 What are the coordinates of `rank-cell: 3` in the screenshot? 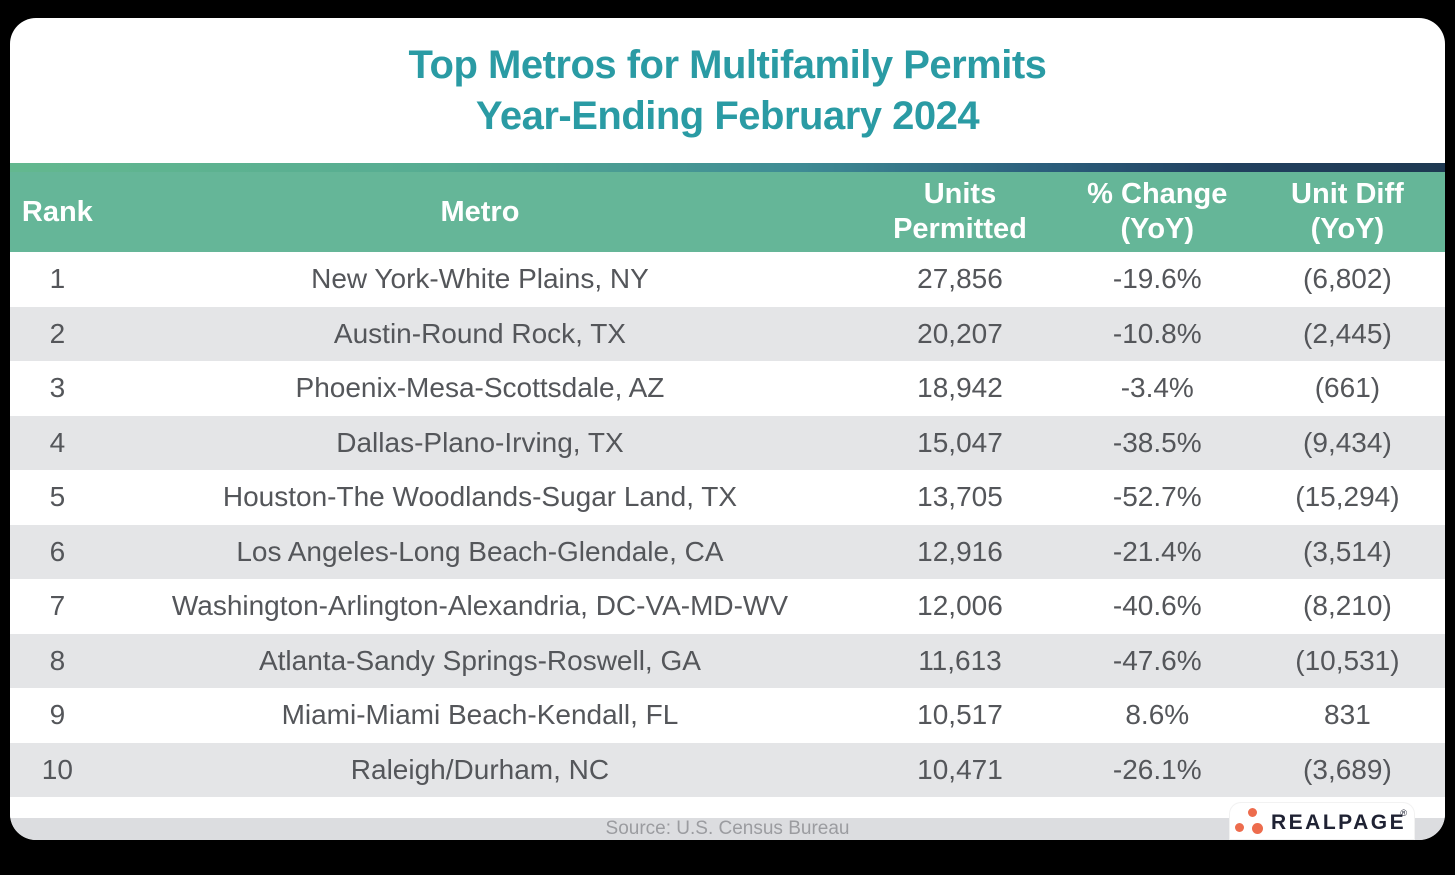 It's located at (57, 388).